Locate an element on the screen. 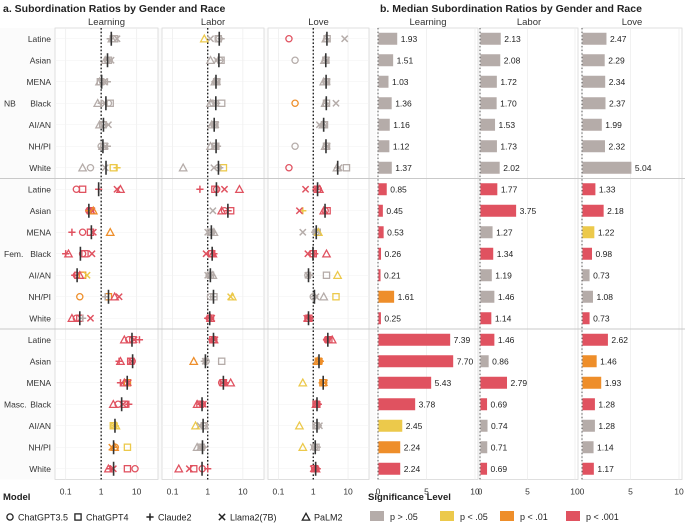  bar-value-label: 1.99 is located at coordinates (613, 125).